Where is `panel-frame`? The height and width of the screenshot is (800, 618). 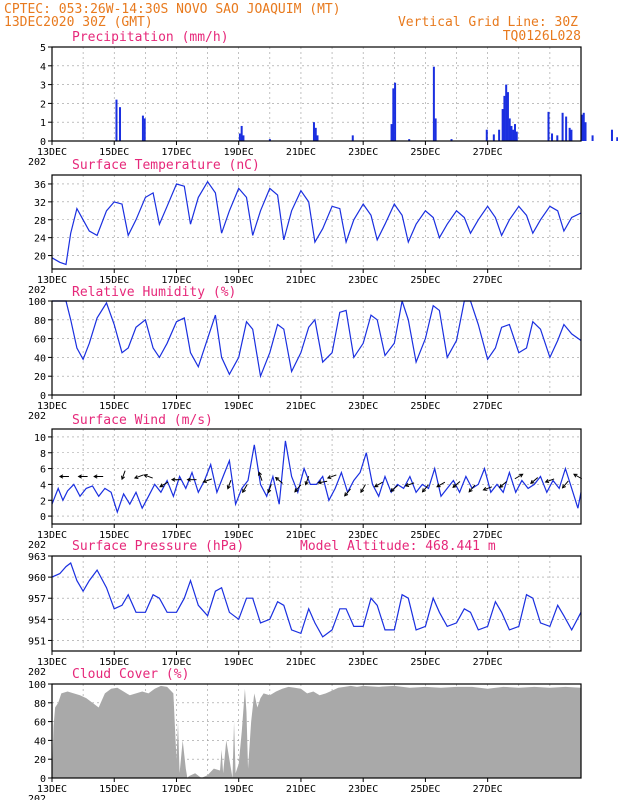 panel-frame is located at coordinates (316, 94).